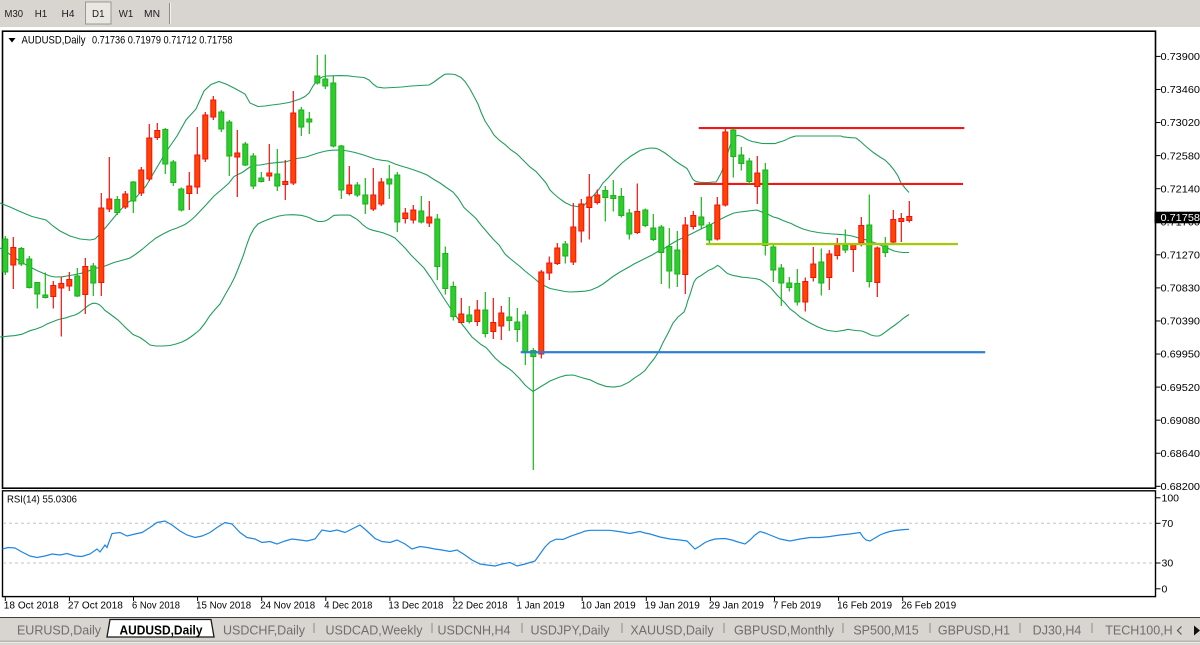 Image resolution: width=1200 pixels, height=645 pixels. I want to click on svg-text: 26 Feb 2019, so click(928, 606).